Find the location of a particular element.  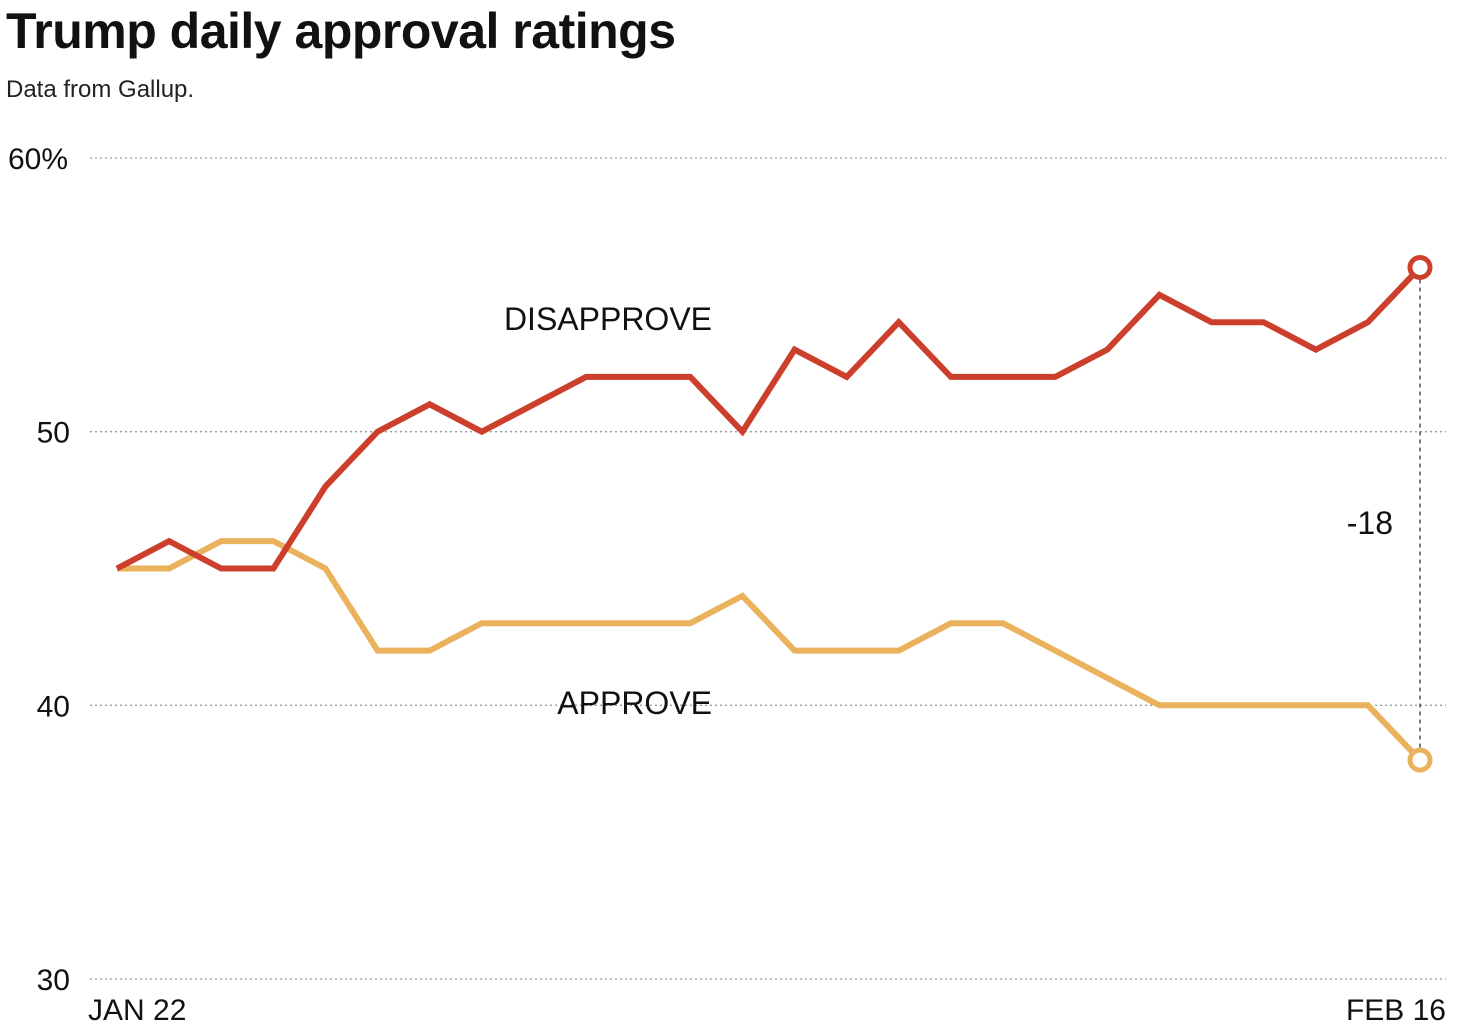

series-labels: DISAPPROVE APPROVE is located at coordinates (608, 511).